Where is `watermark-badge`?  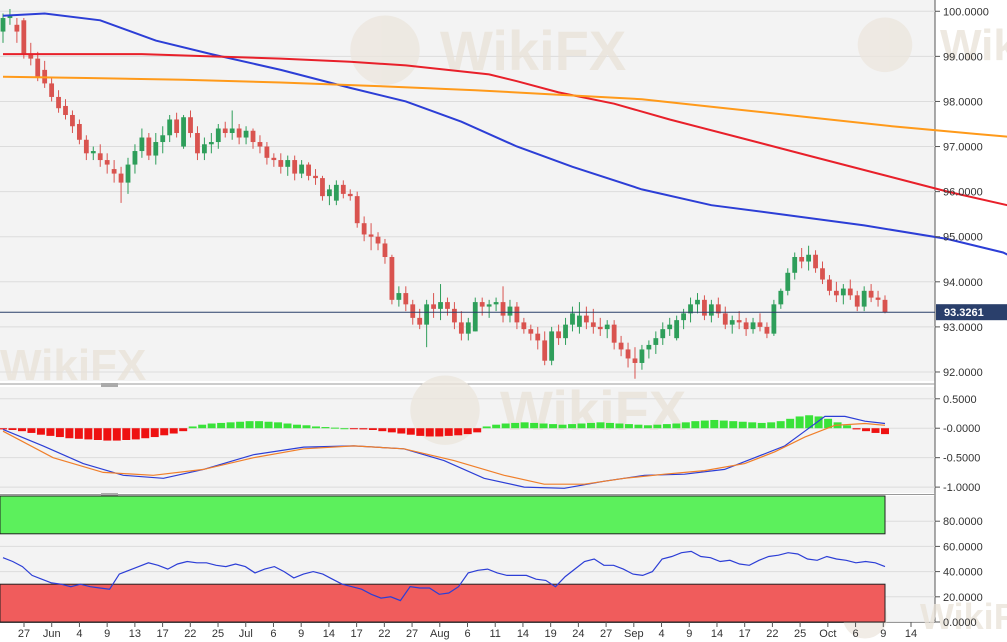 watermark-badge is located at coordinates (885, 45).